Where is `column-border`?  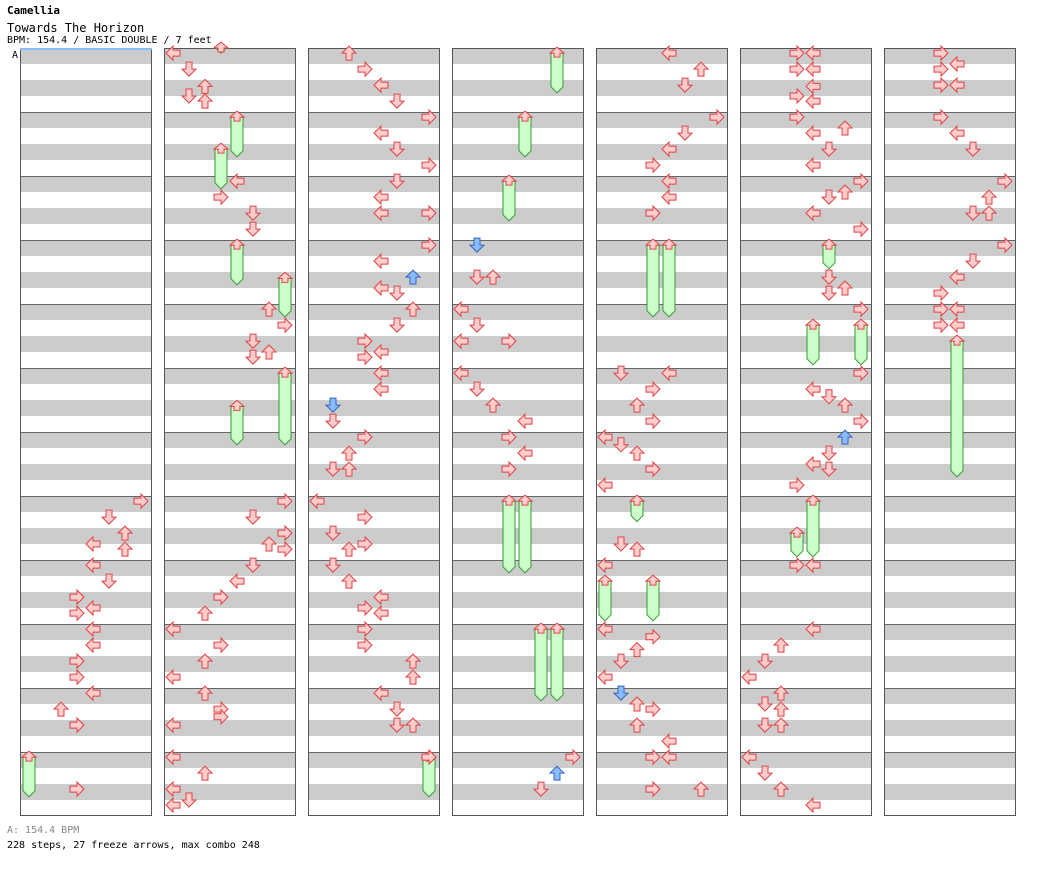 column-border is located at coordinates (374, 432).